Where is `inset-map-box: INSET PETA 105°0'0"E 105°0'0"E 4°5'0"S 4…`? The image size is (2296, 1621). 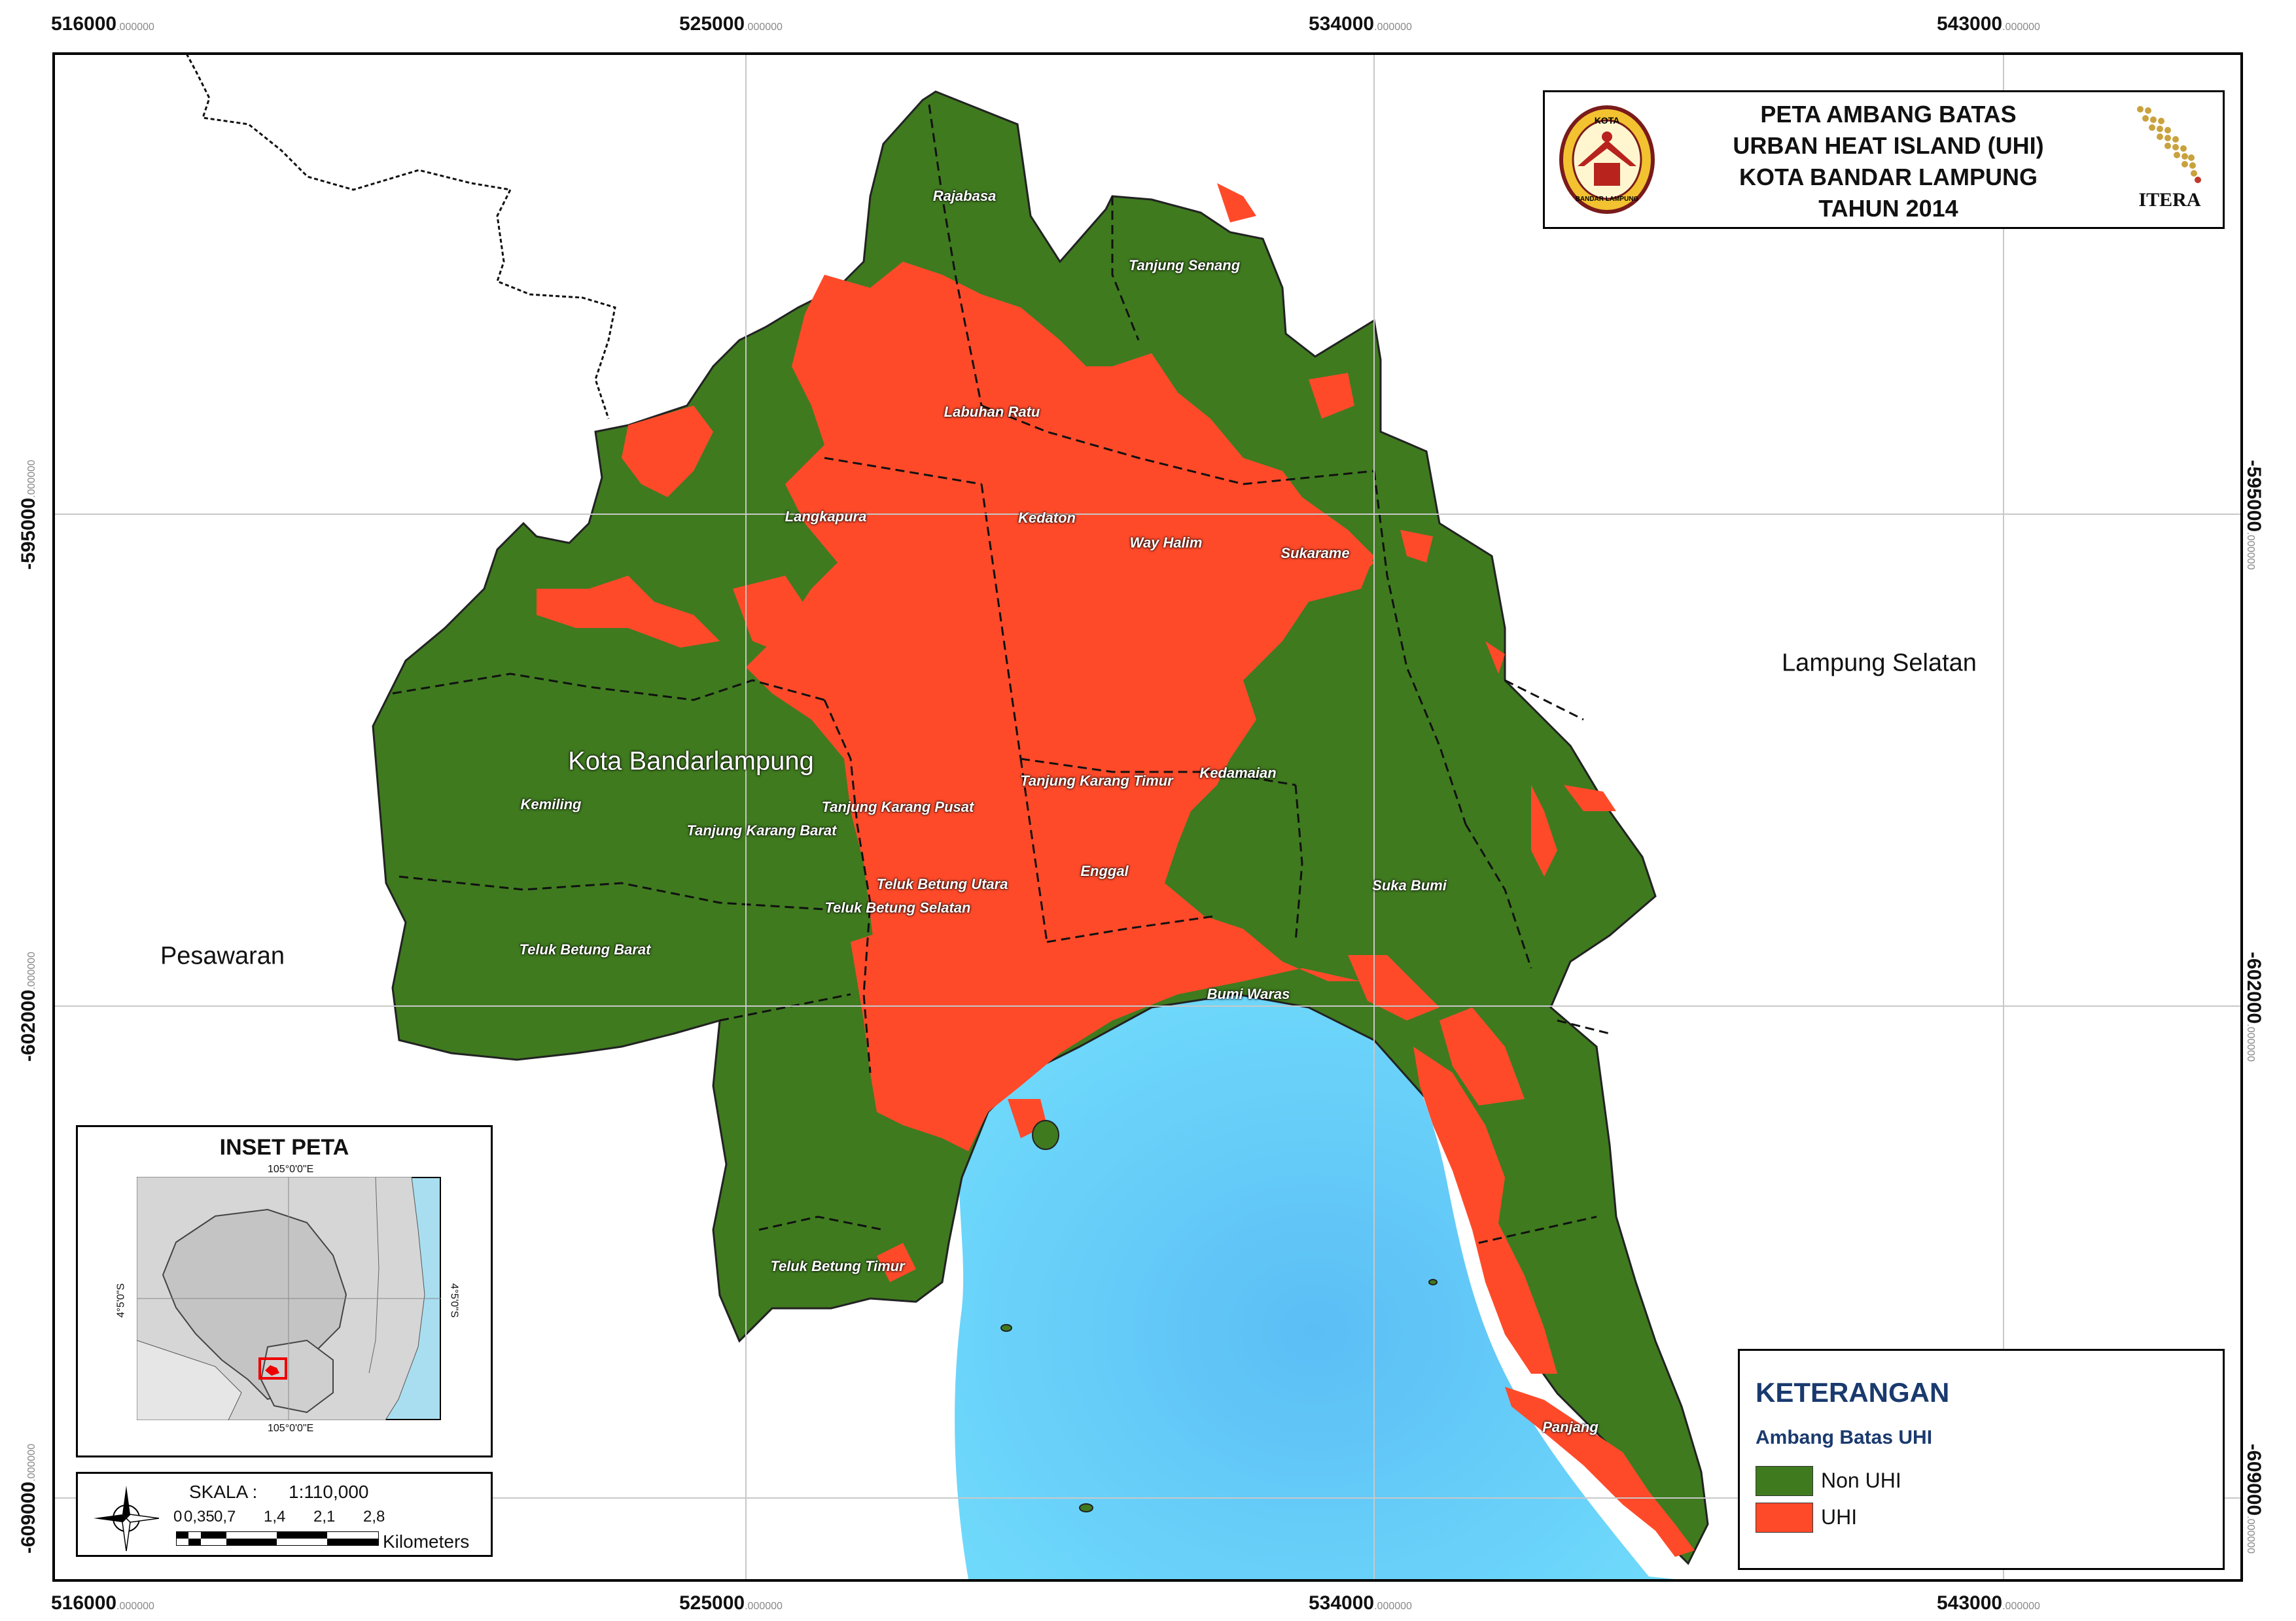 inset-map-box: INSET PETA 105°0'0"E 105°0'0"E 4°5'0"S 4… is located at coordinates (284, 1291).